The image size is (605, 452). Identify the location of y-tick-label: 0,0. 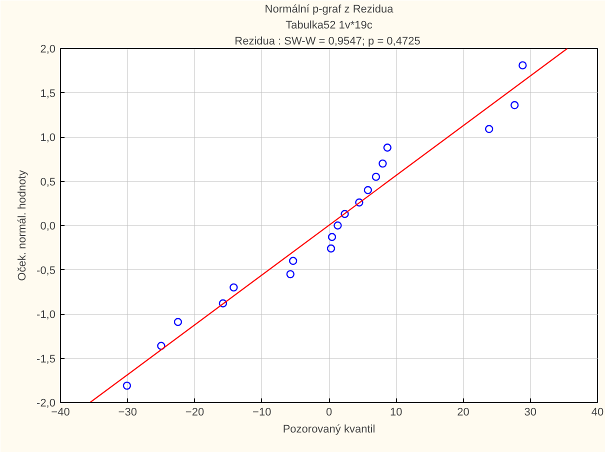
(48, 226).